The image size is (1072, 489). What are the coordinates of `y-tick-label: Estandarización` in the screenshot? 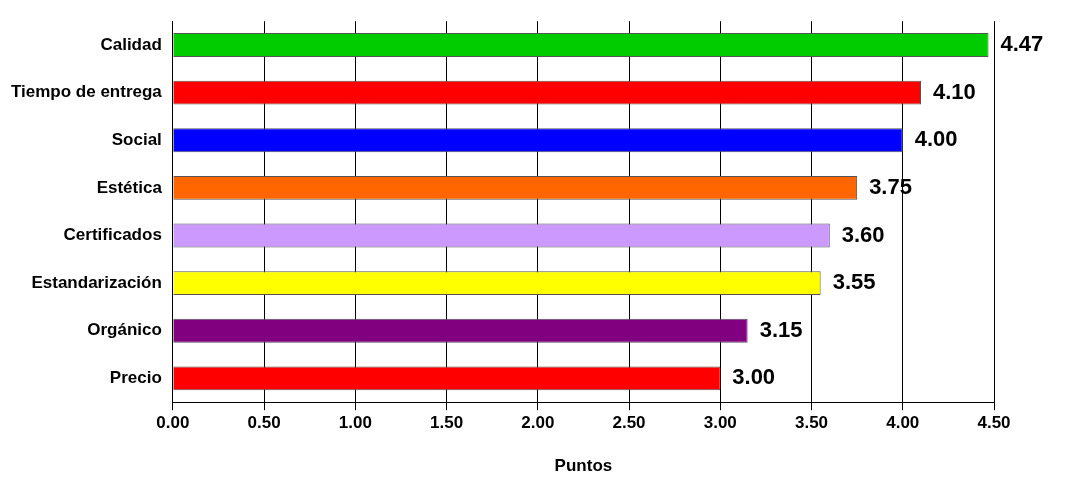 It's located at (96, 282).